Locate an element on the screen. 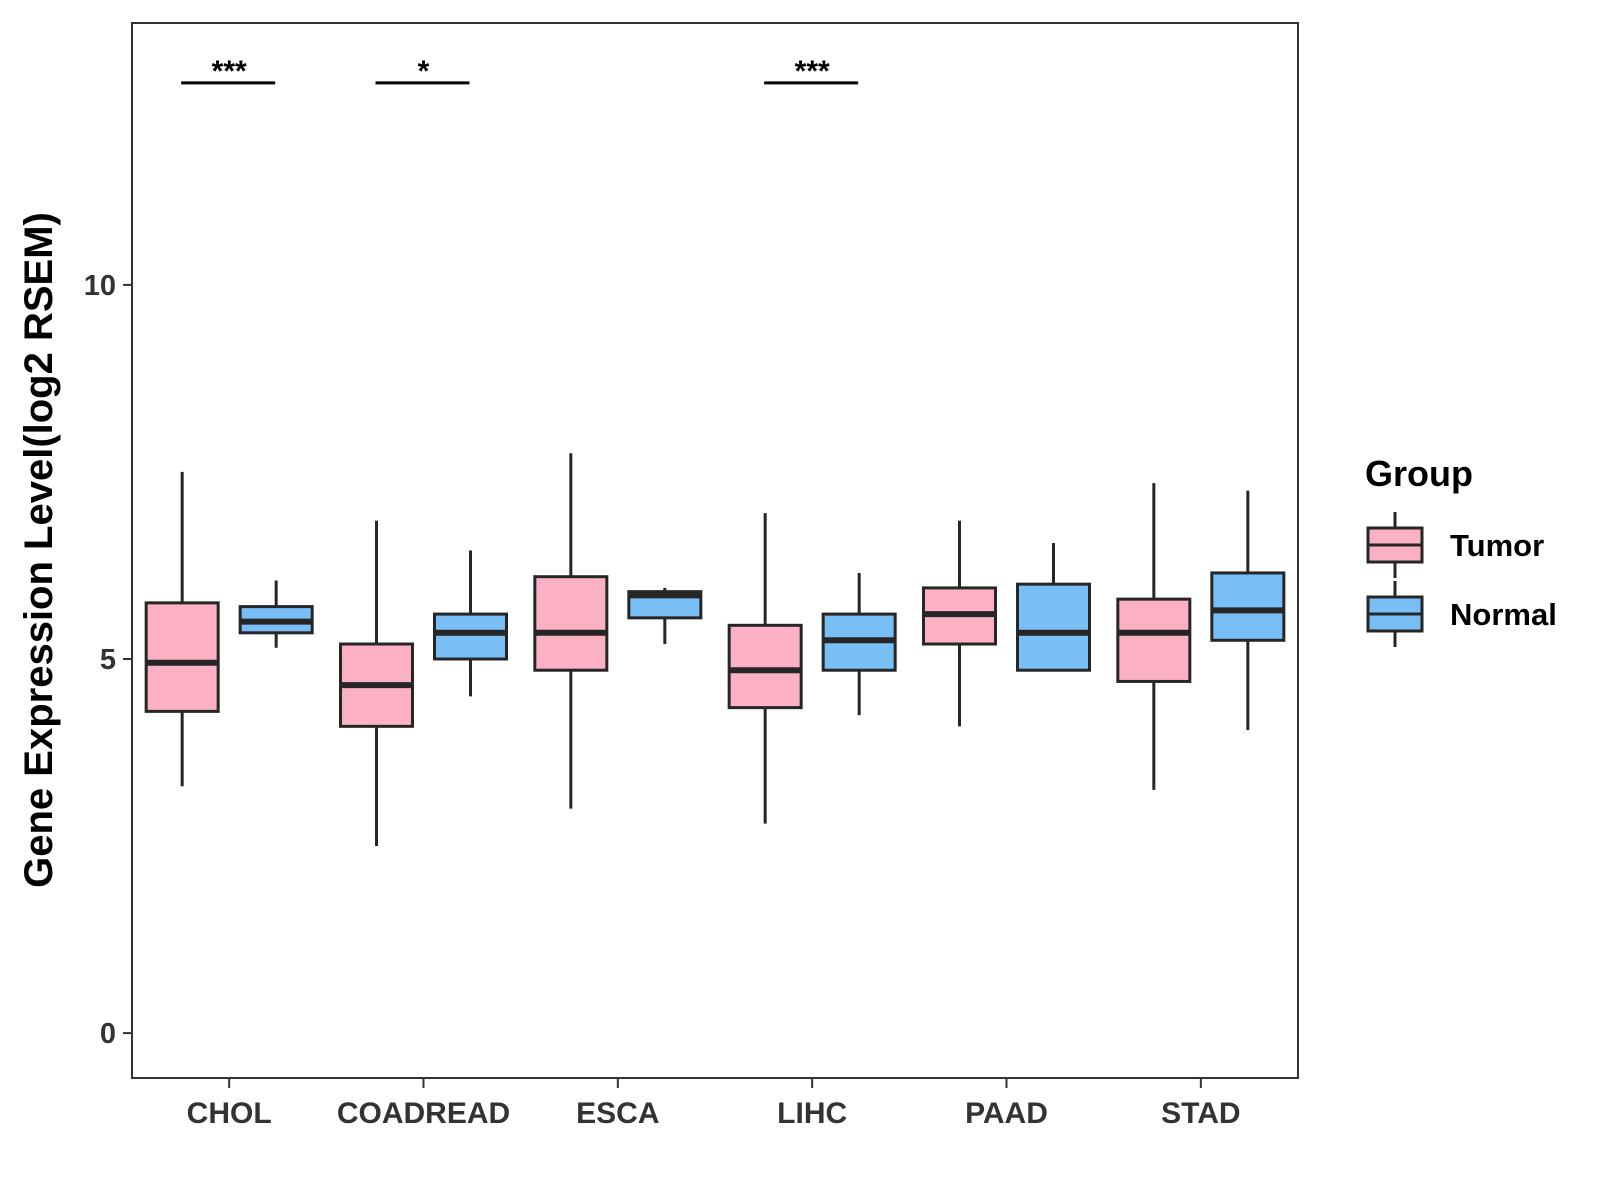  normal-box-lihc is located at coordinates (859, 644).